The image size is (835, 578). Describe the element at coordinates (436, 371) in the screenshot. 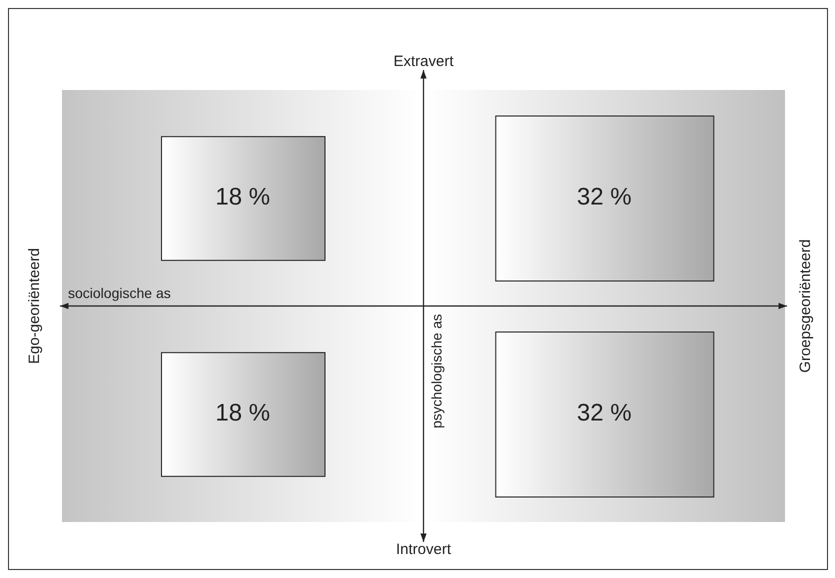

I see `annotation: psychologische as` at that location.